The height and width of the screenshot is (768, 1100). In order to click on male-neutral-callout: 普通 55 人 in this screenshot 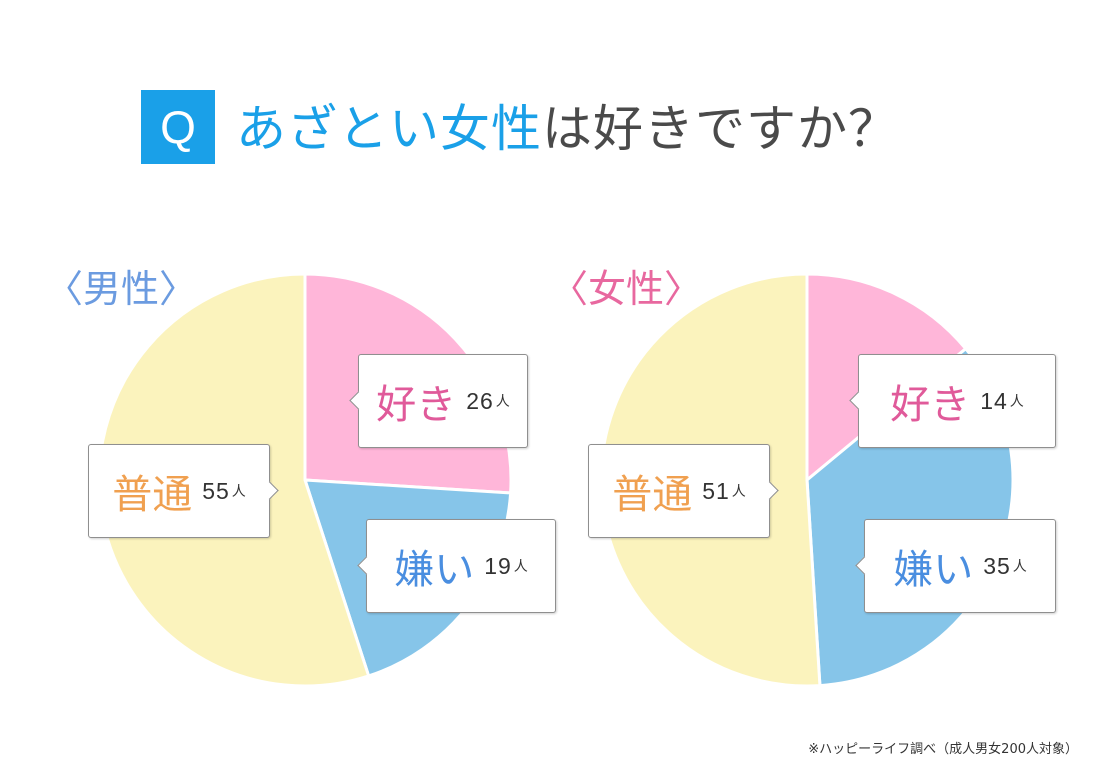, I will do `click(183, 491)`.